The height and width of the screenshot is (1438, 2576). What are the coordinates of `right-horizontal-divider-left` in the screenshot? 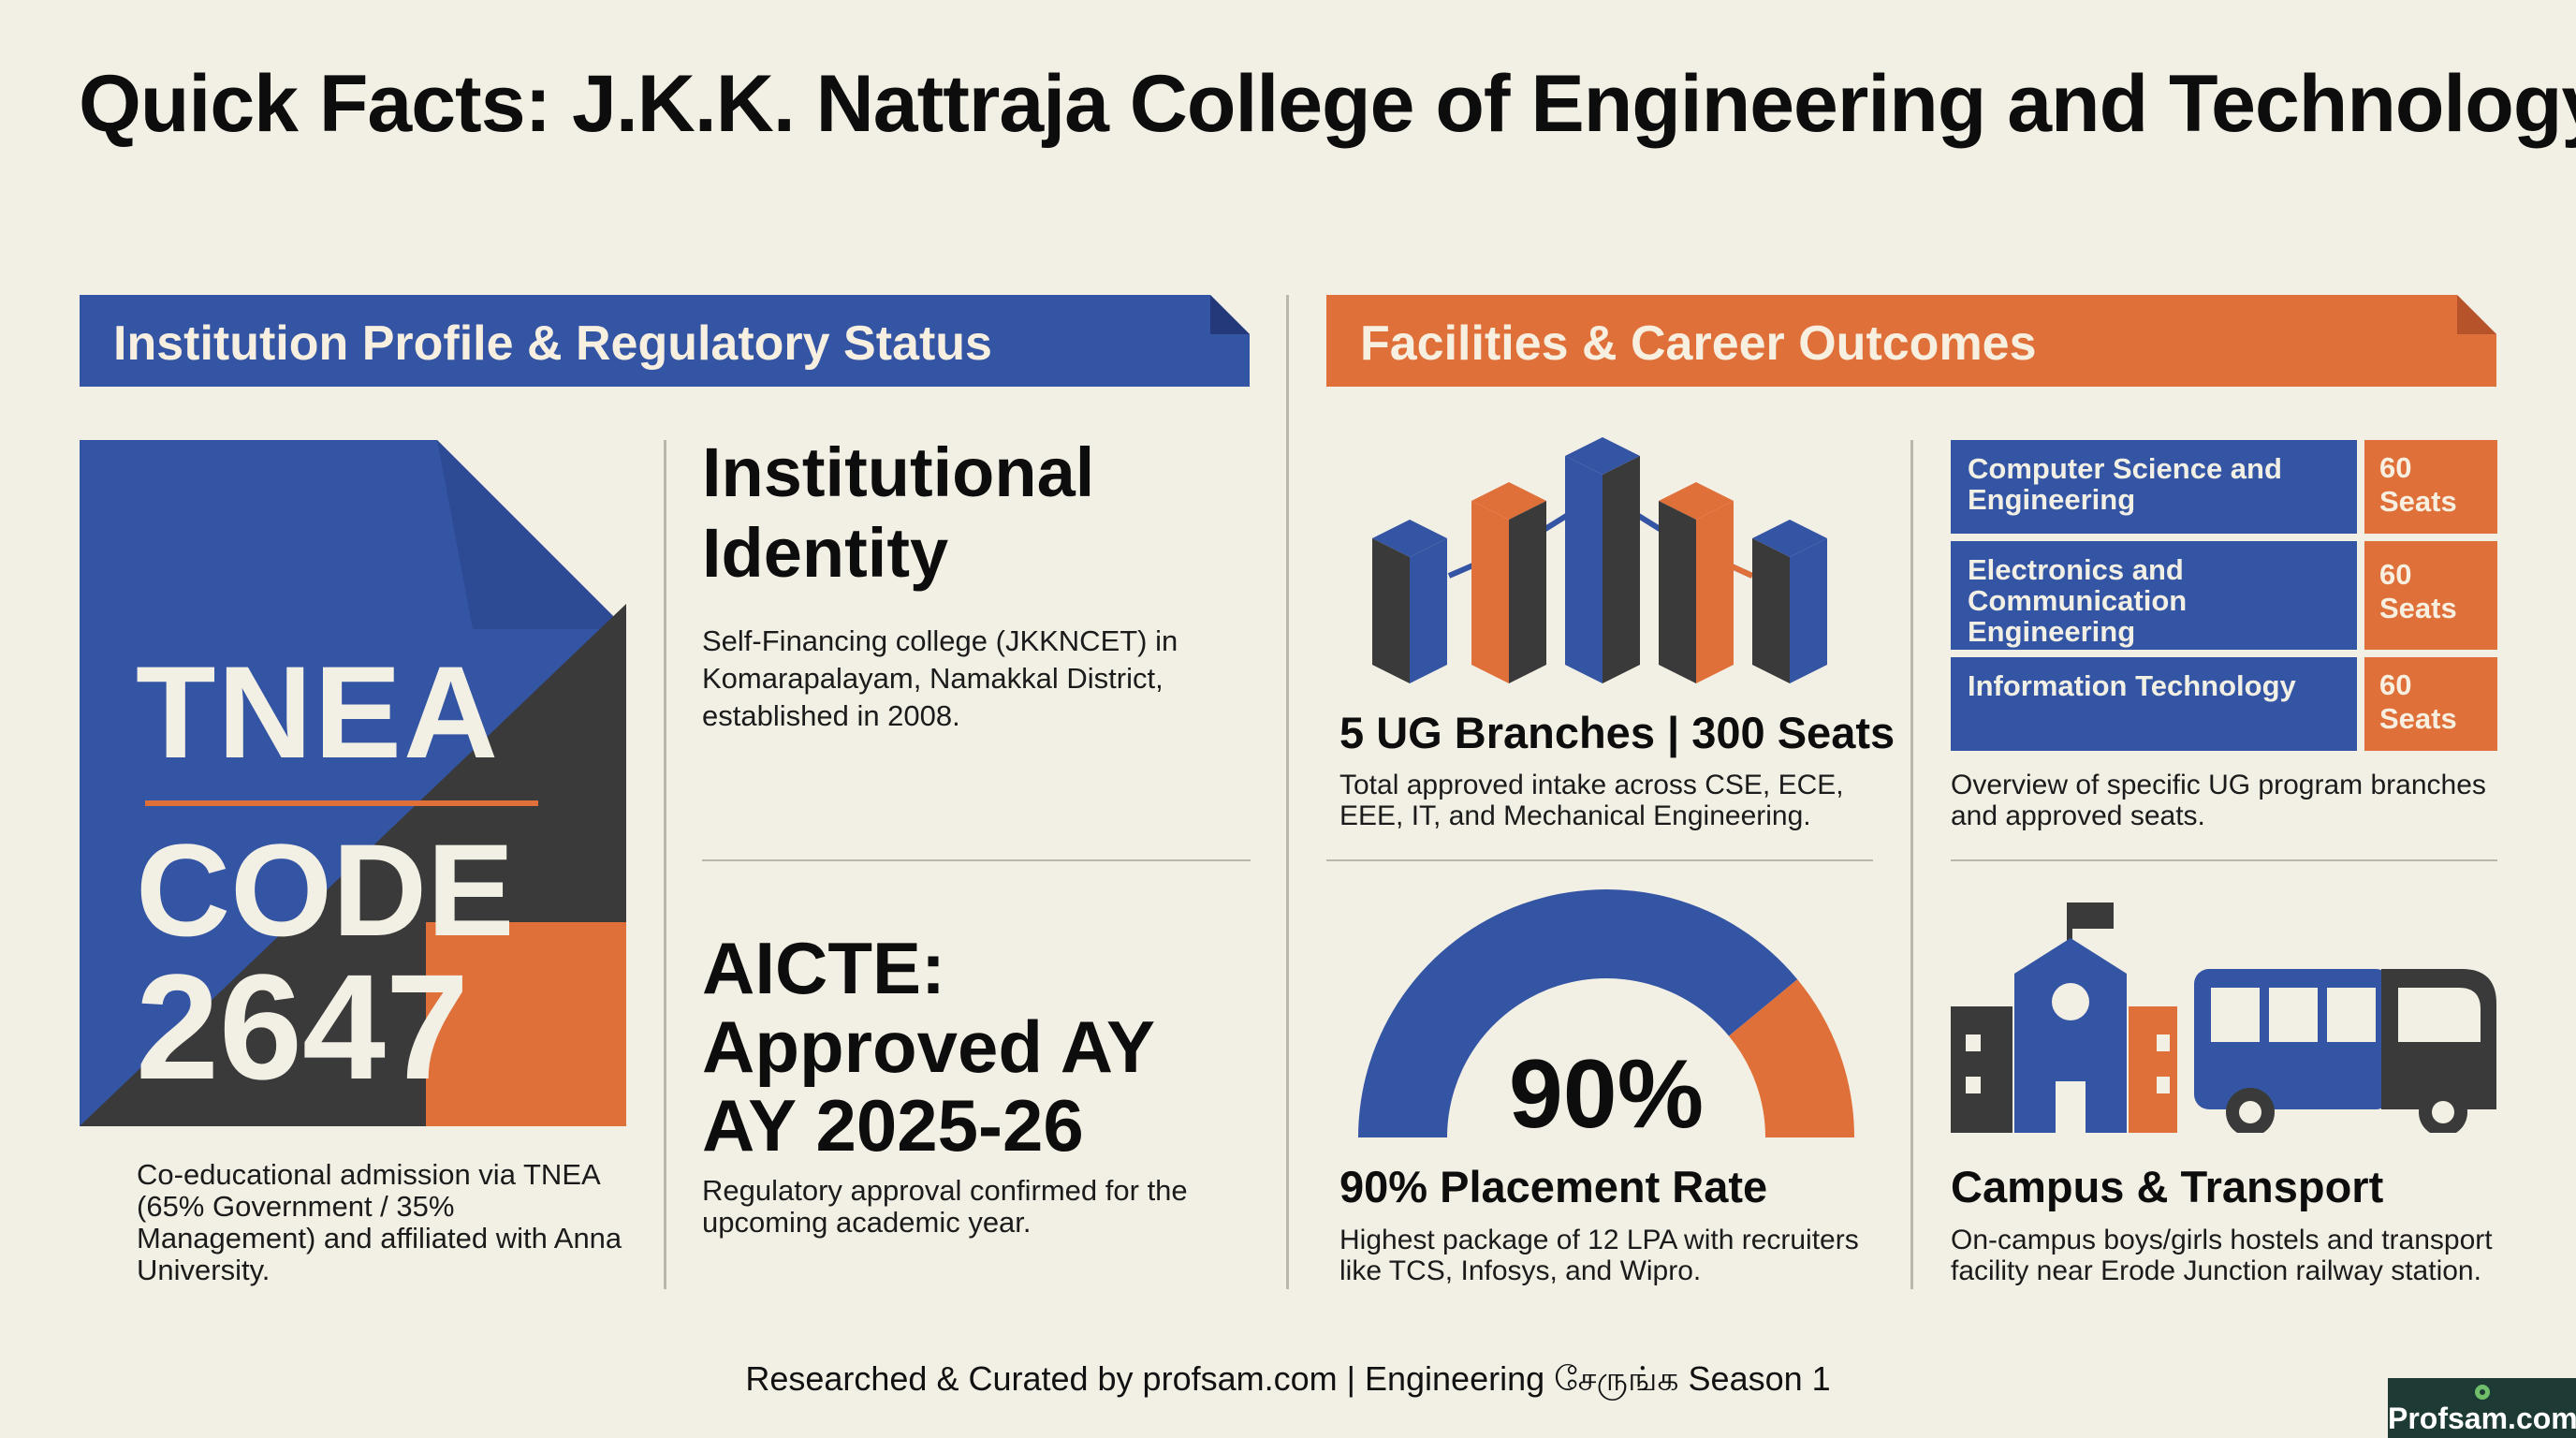 It's located at (1599, 860).